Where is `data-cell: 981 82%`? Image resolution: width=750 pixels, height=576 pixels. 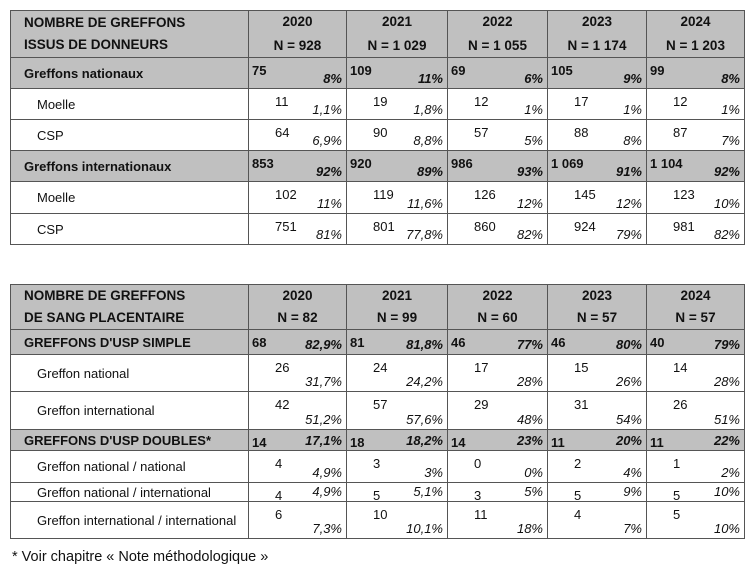 data-cell: 981 82% is located at coordinates (695, 229).